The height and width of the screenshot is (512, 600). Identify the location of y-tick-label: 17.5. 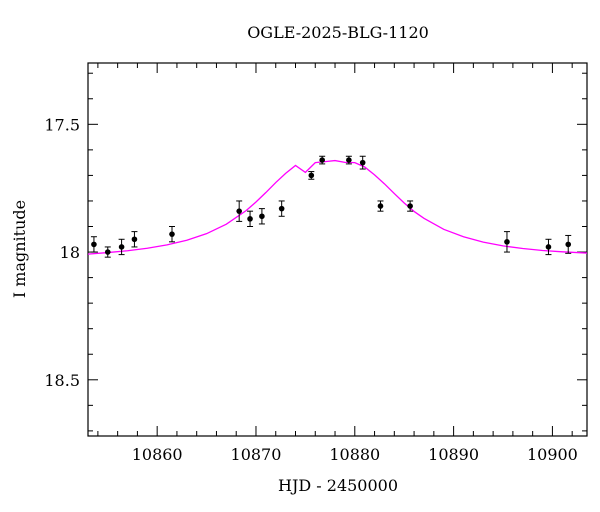
(62, 124).